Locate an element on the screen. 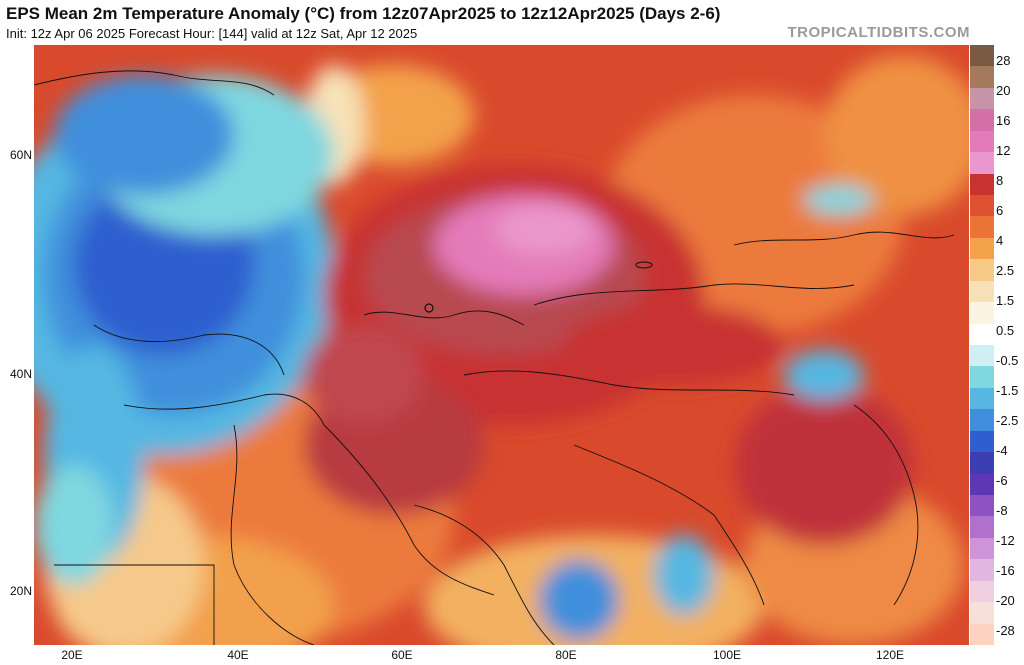 The height and width of the screenshot is (665, 1024). temperature-colorbar is located at coordinates (982, 345).